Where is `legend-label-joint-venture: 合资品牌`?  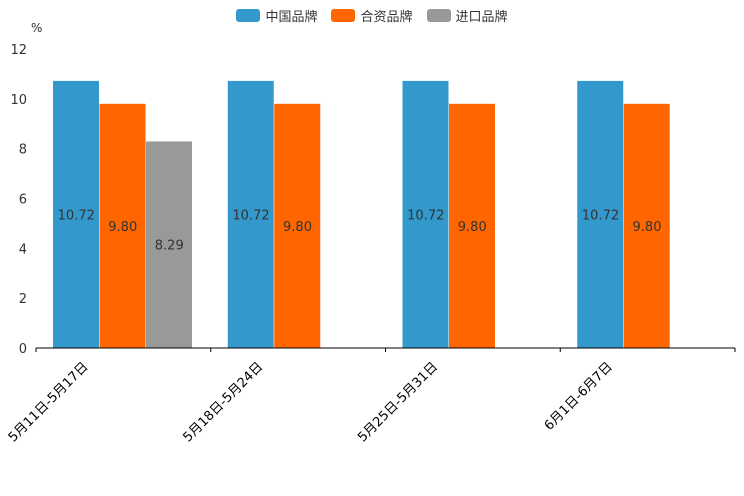
legend-label-joint-venture: 合资品牌 is located at coordinates (386, 17).